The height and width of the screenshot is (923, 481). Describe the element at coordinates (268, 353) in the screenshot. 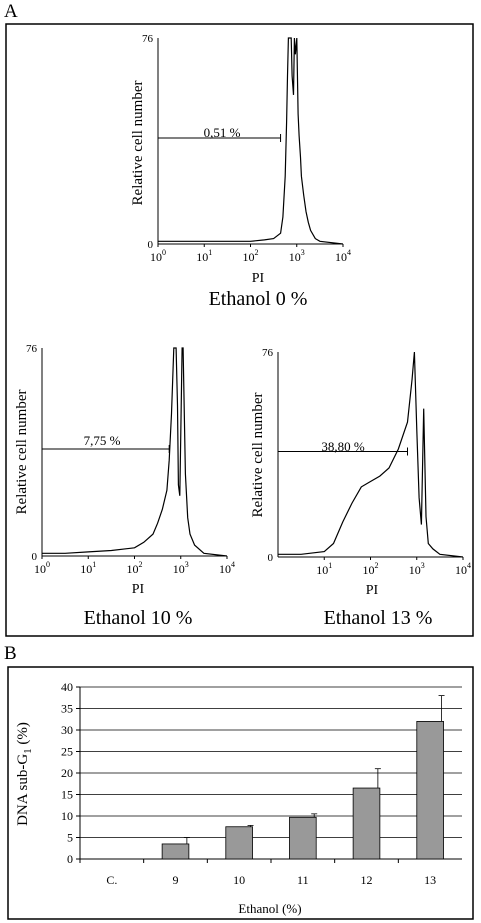

I see `histogram-ethanol-13-ymax: 76` at that location.